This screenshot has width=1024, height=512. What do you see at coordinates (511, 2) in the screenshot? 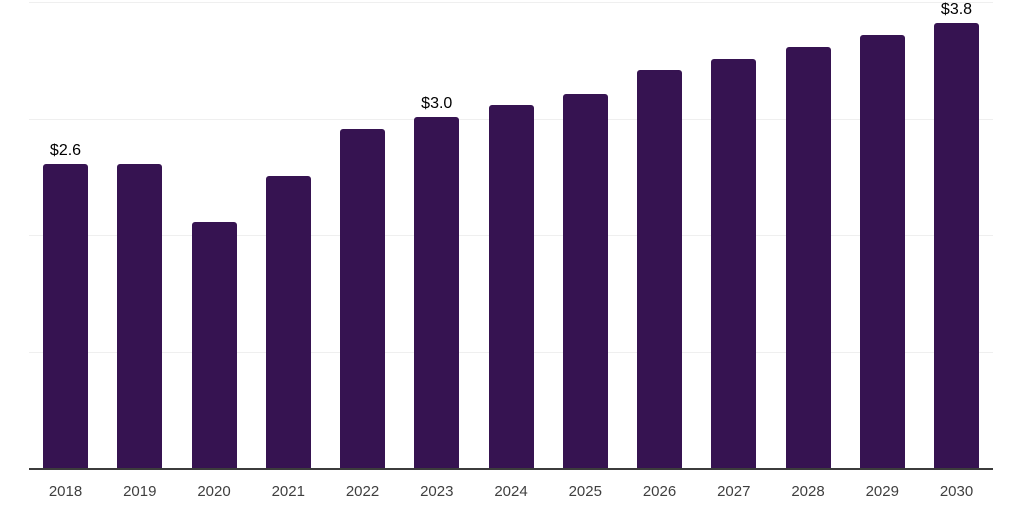
I see `gridline` at bounding box center [511, 2].